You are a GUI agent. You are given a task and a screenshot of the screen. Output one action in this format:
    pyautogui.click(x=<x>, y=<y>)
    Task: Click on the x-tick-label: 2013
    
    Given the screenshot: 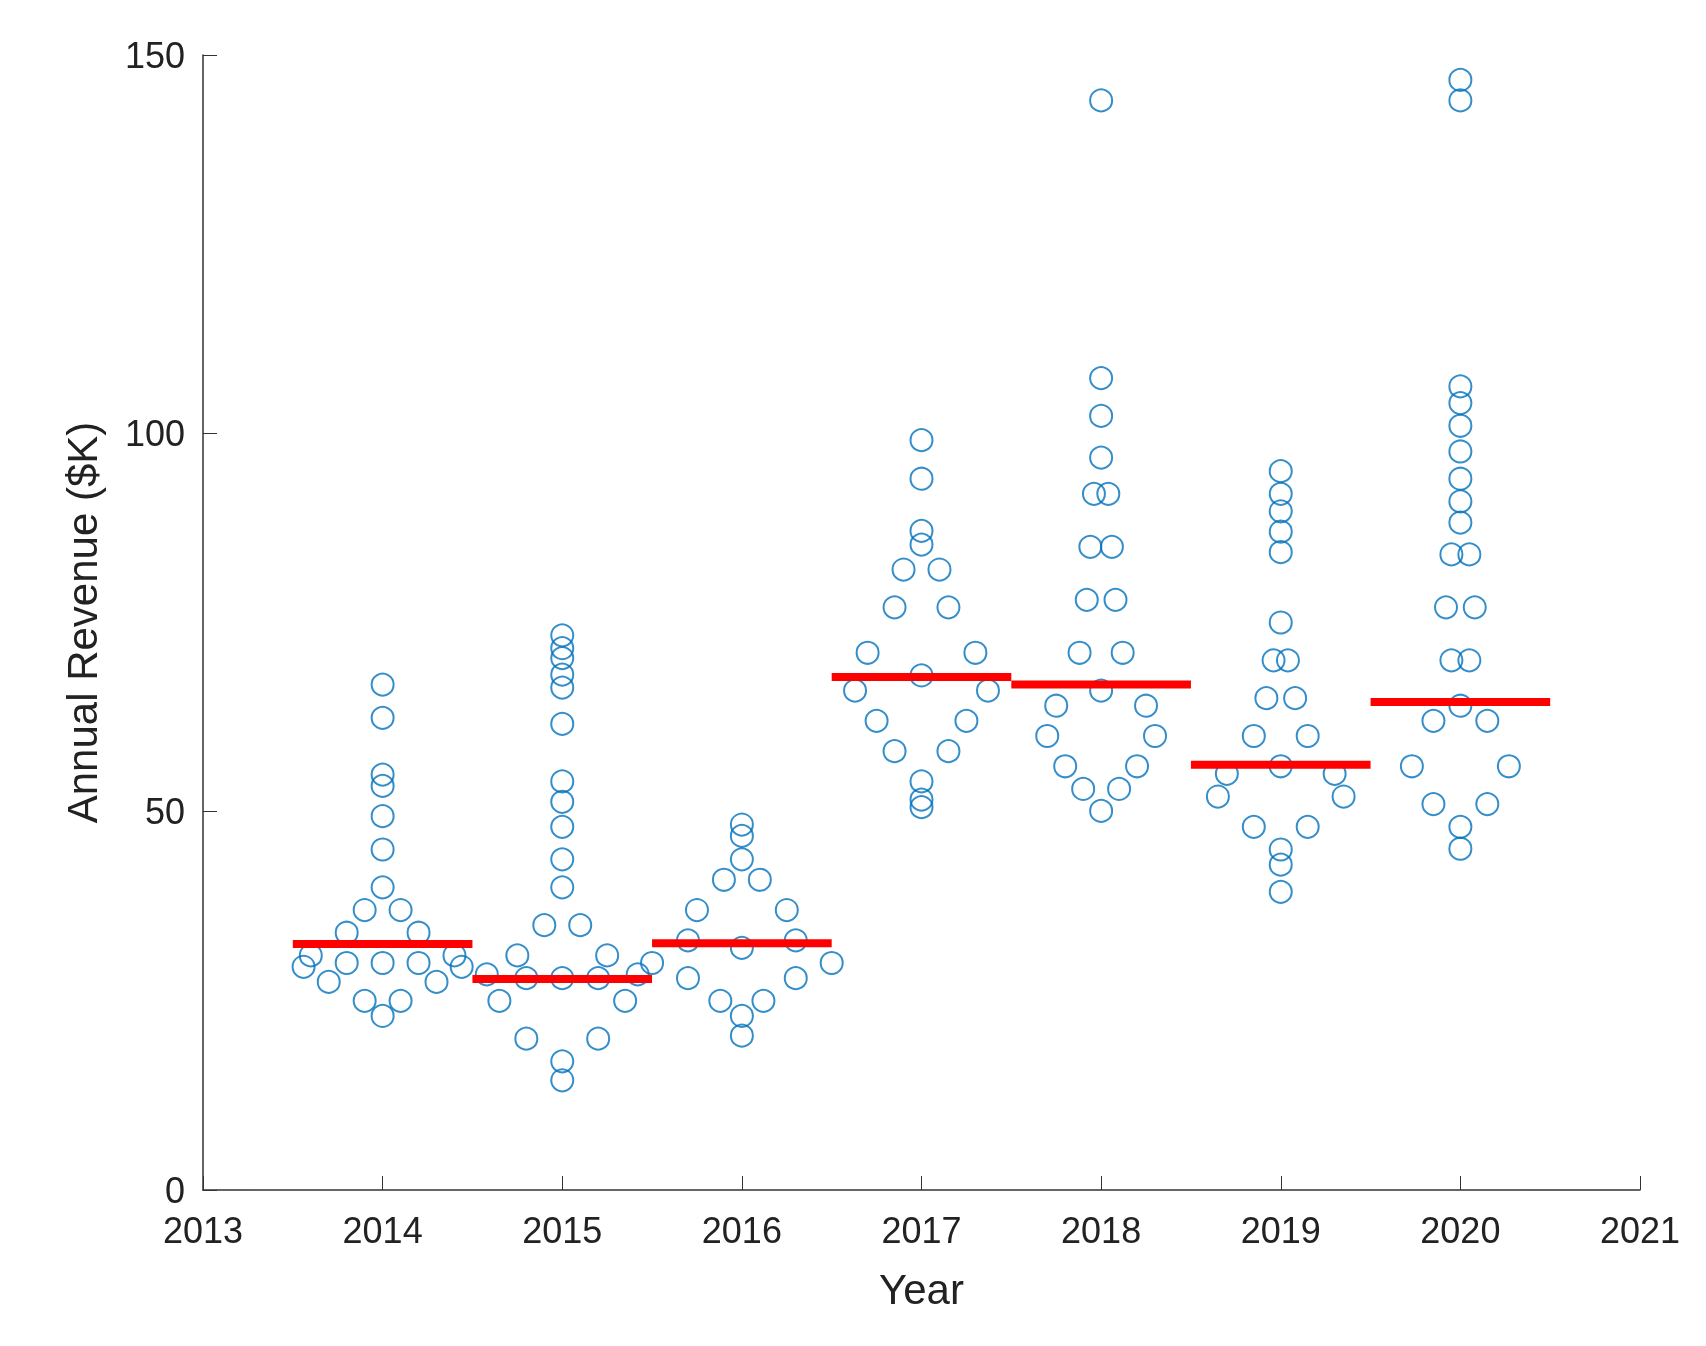 What is the action you would take?
    pyautogui.click(x=203, y=1230)
    